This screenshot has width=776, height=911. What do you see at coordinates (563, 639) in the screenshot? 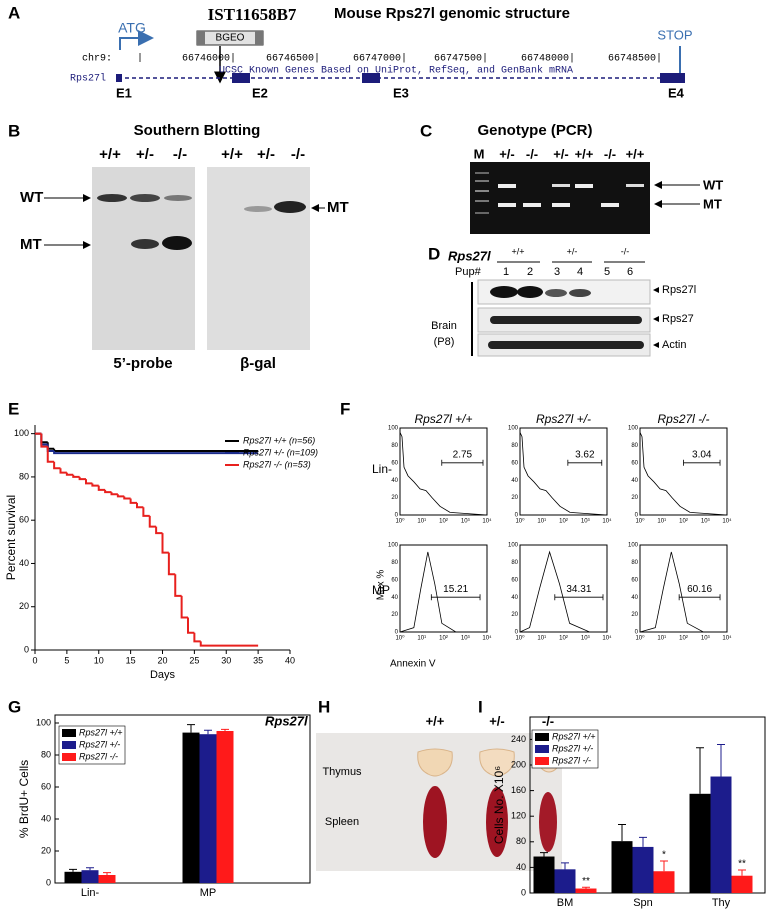
I see `flow-x-tick: 10²` at bounding box center [563, 639].